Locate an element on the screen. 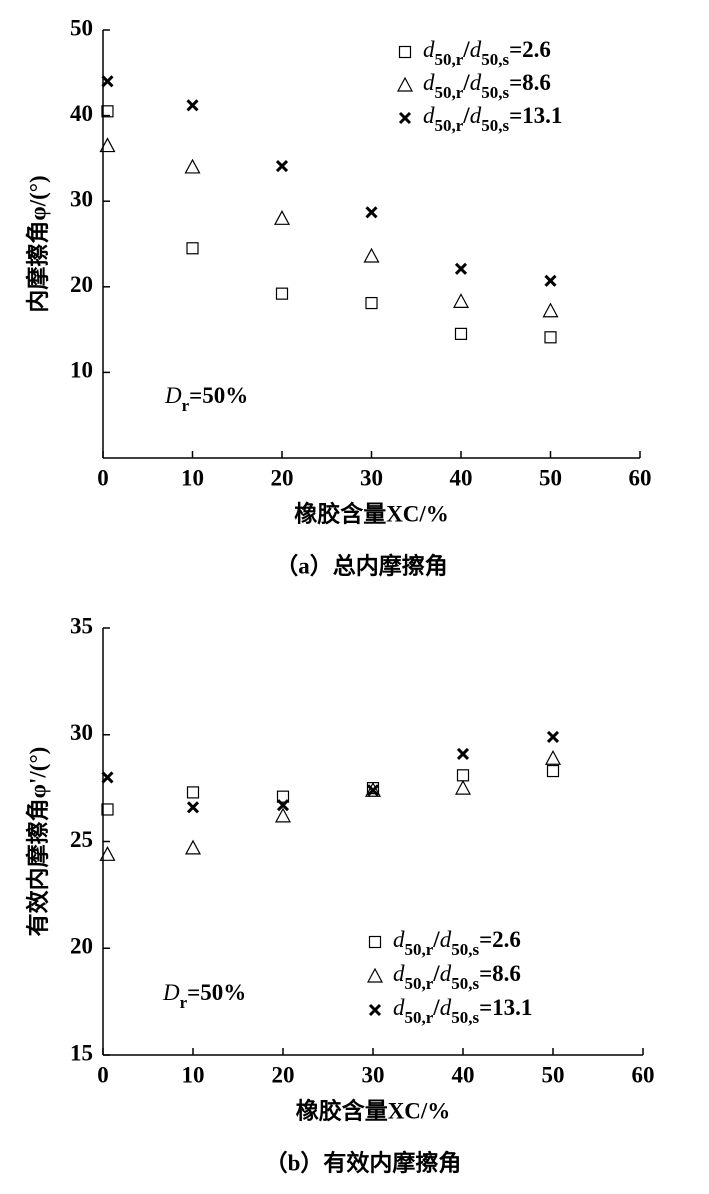  caption: （a）总内摩擦角 is located at coordinates (361, 565).